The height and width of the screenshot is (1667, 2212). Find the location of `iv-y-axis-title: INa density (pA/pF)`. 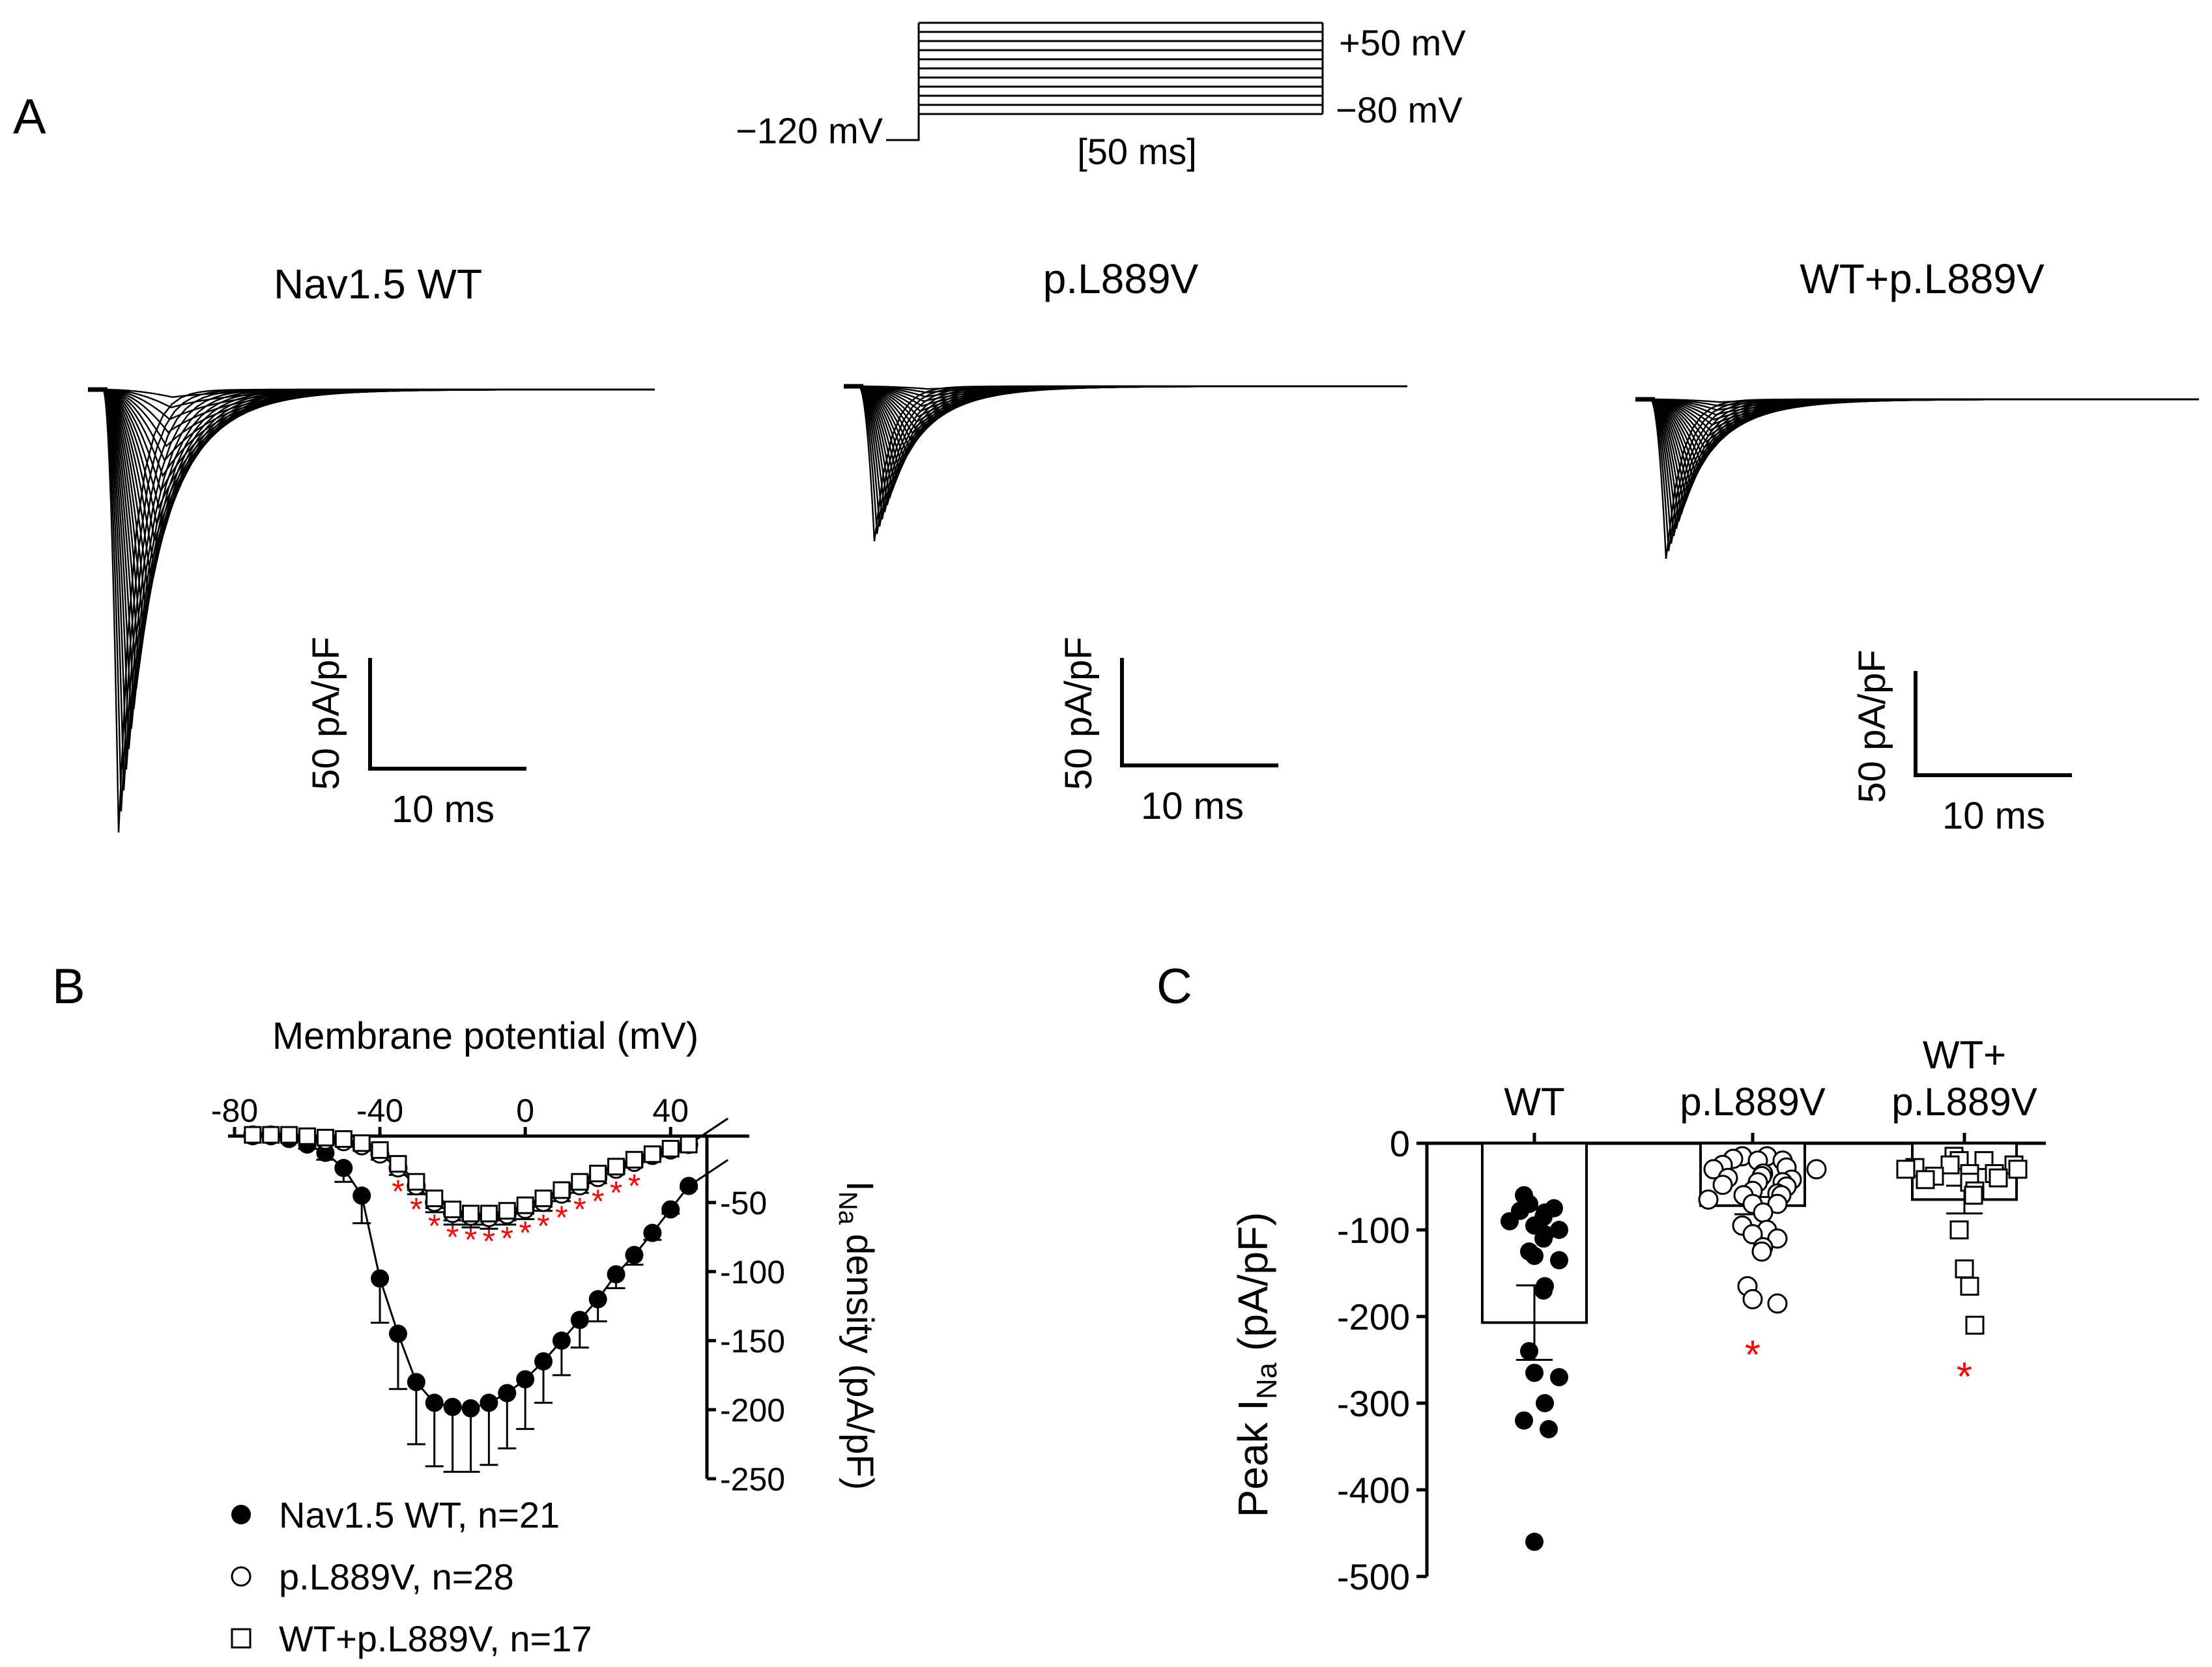

iv-y-axis-title: INa density (pA/pF) is located at coordinates (857, 1335).